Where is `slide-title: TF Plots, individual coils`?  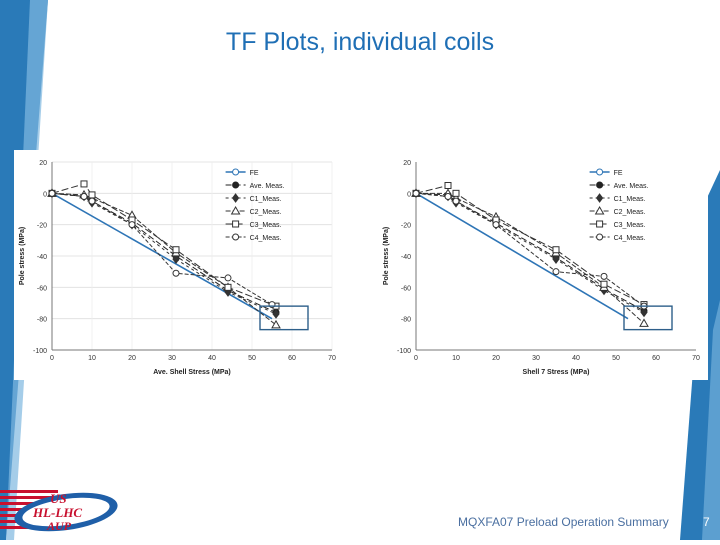
slide-title: TF Plots, individual coils is located at coordinates (360, 42).